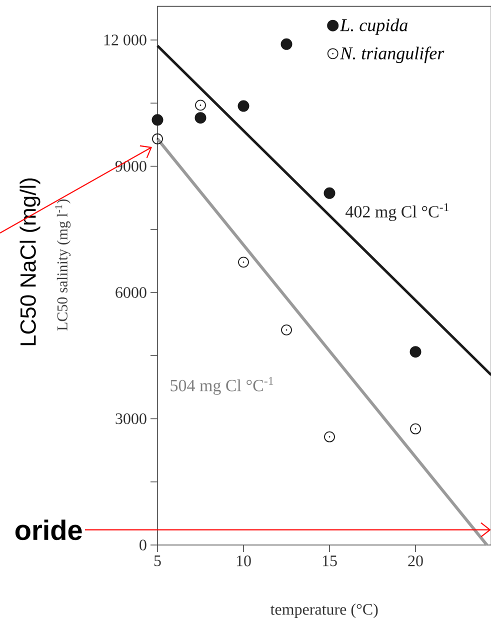  I want to click on x-axis-title: temperature (°C), so click(324, 611).